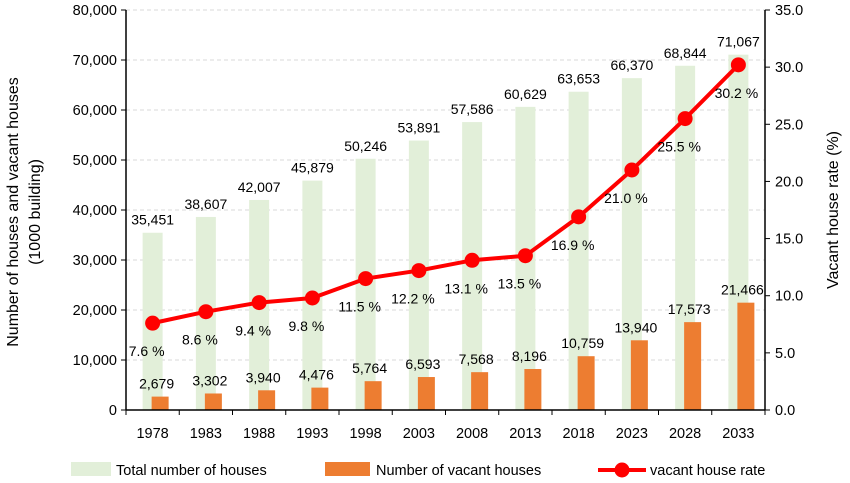  Describe the element at coordinates (95, 61) in the screenshot. I see `left-tick-label: 70,000` at that location.